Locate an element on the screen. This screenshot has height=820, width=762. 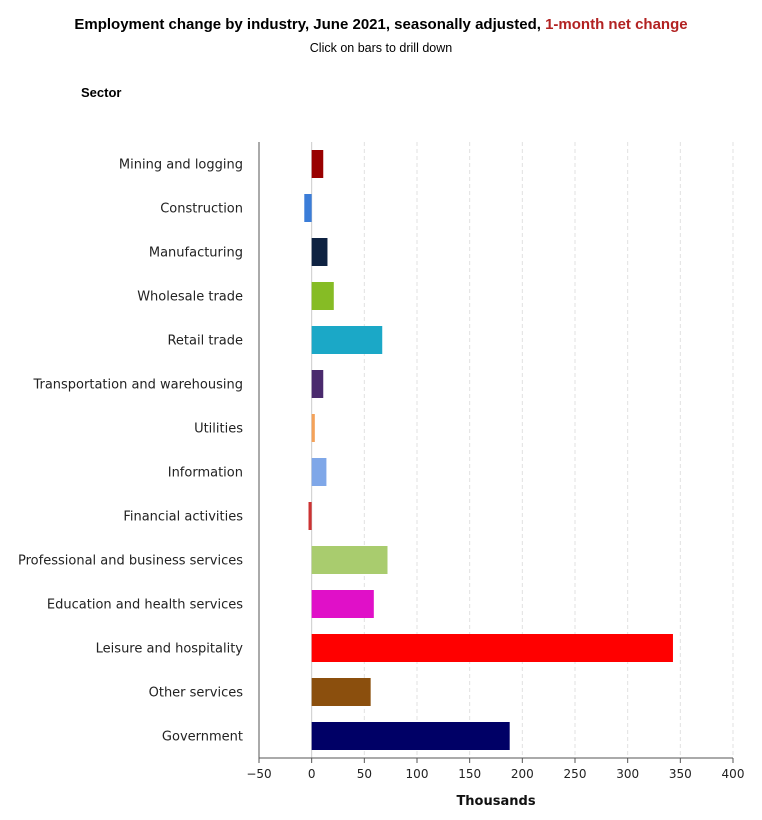
category-label: Government is located at coordinates (202, 737).